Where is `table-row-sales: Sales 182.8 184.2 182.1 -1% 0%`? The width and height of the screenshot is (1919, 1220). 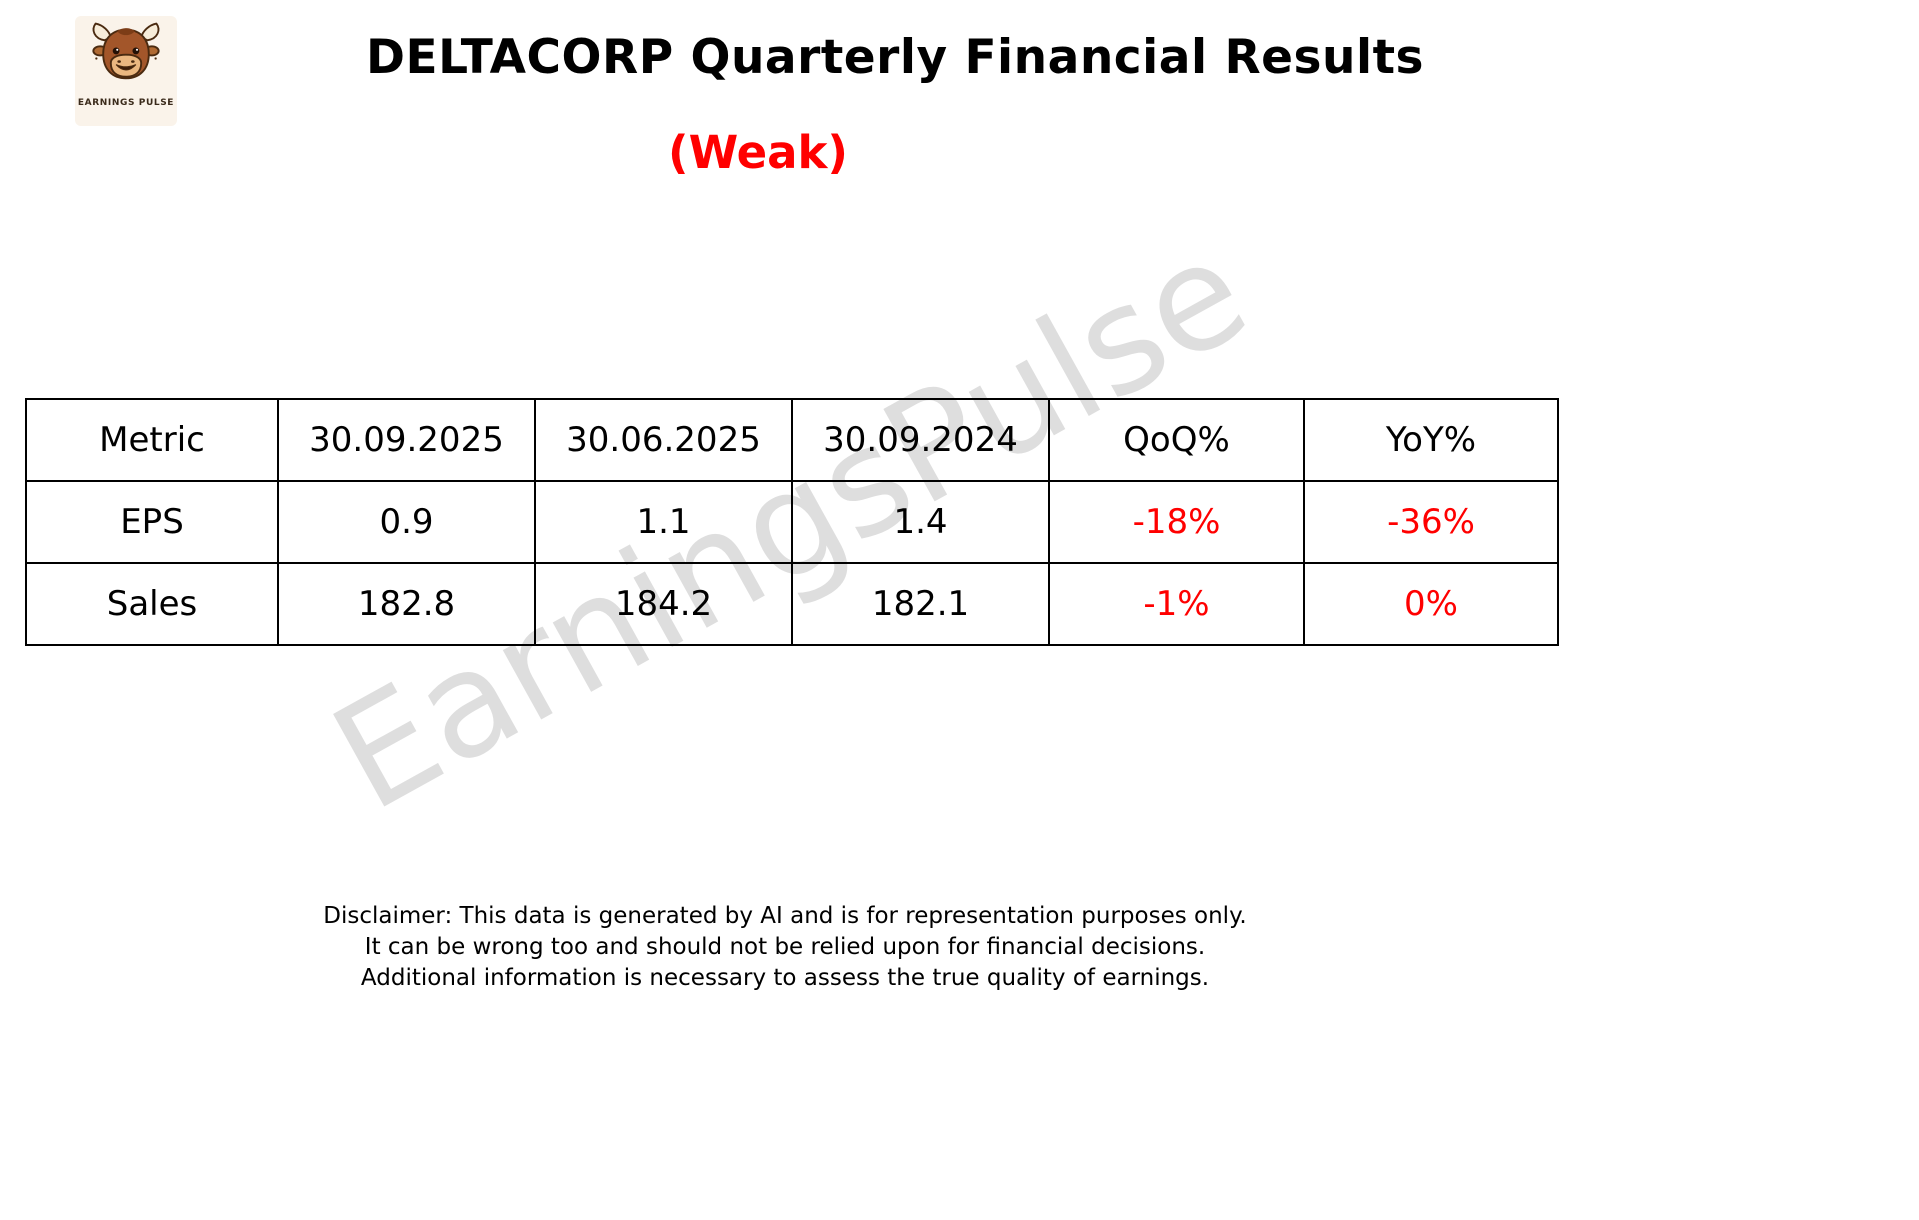
table-row-sales: Sales 182.8 184.2 182.1 -1% 0% is located at coordinates (792, 604).